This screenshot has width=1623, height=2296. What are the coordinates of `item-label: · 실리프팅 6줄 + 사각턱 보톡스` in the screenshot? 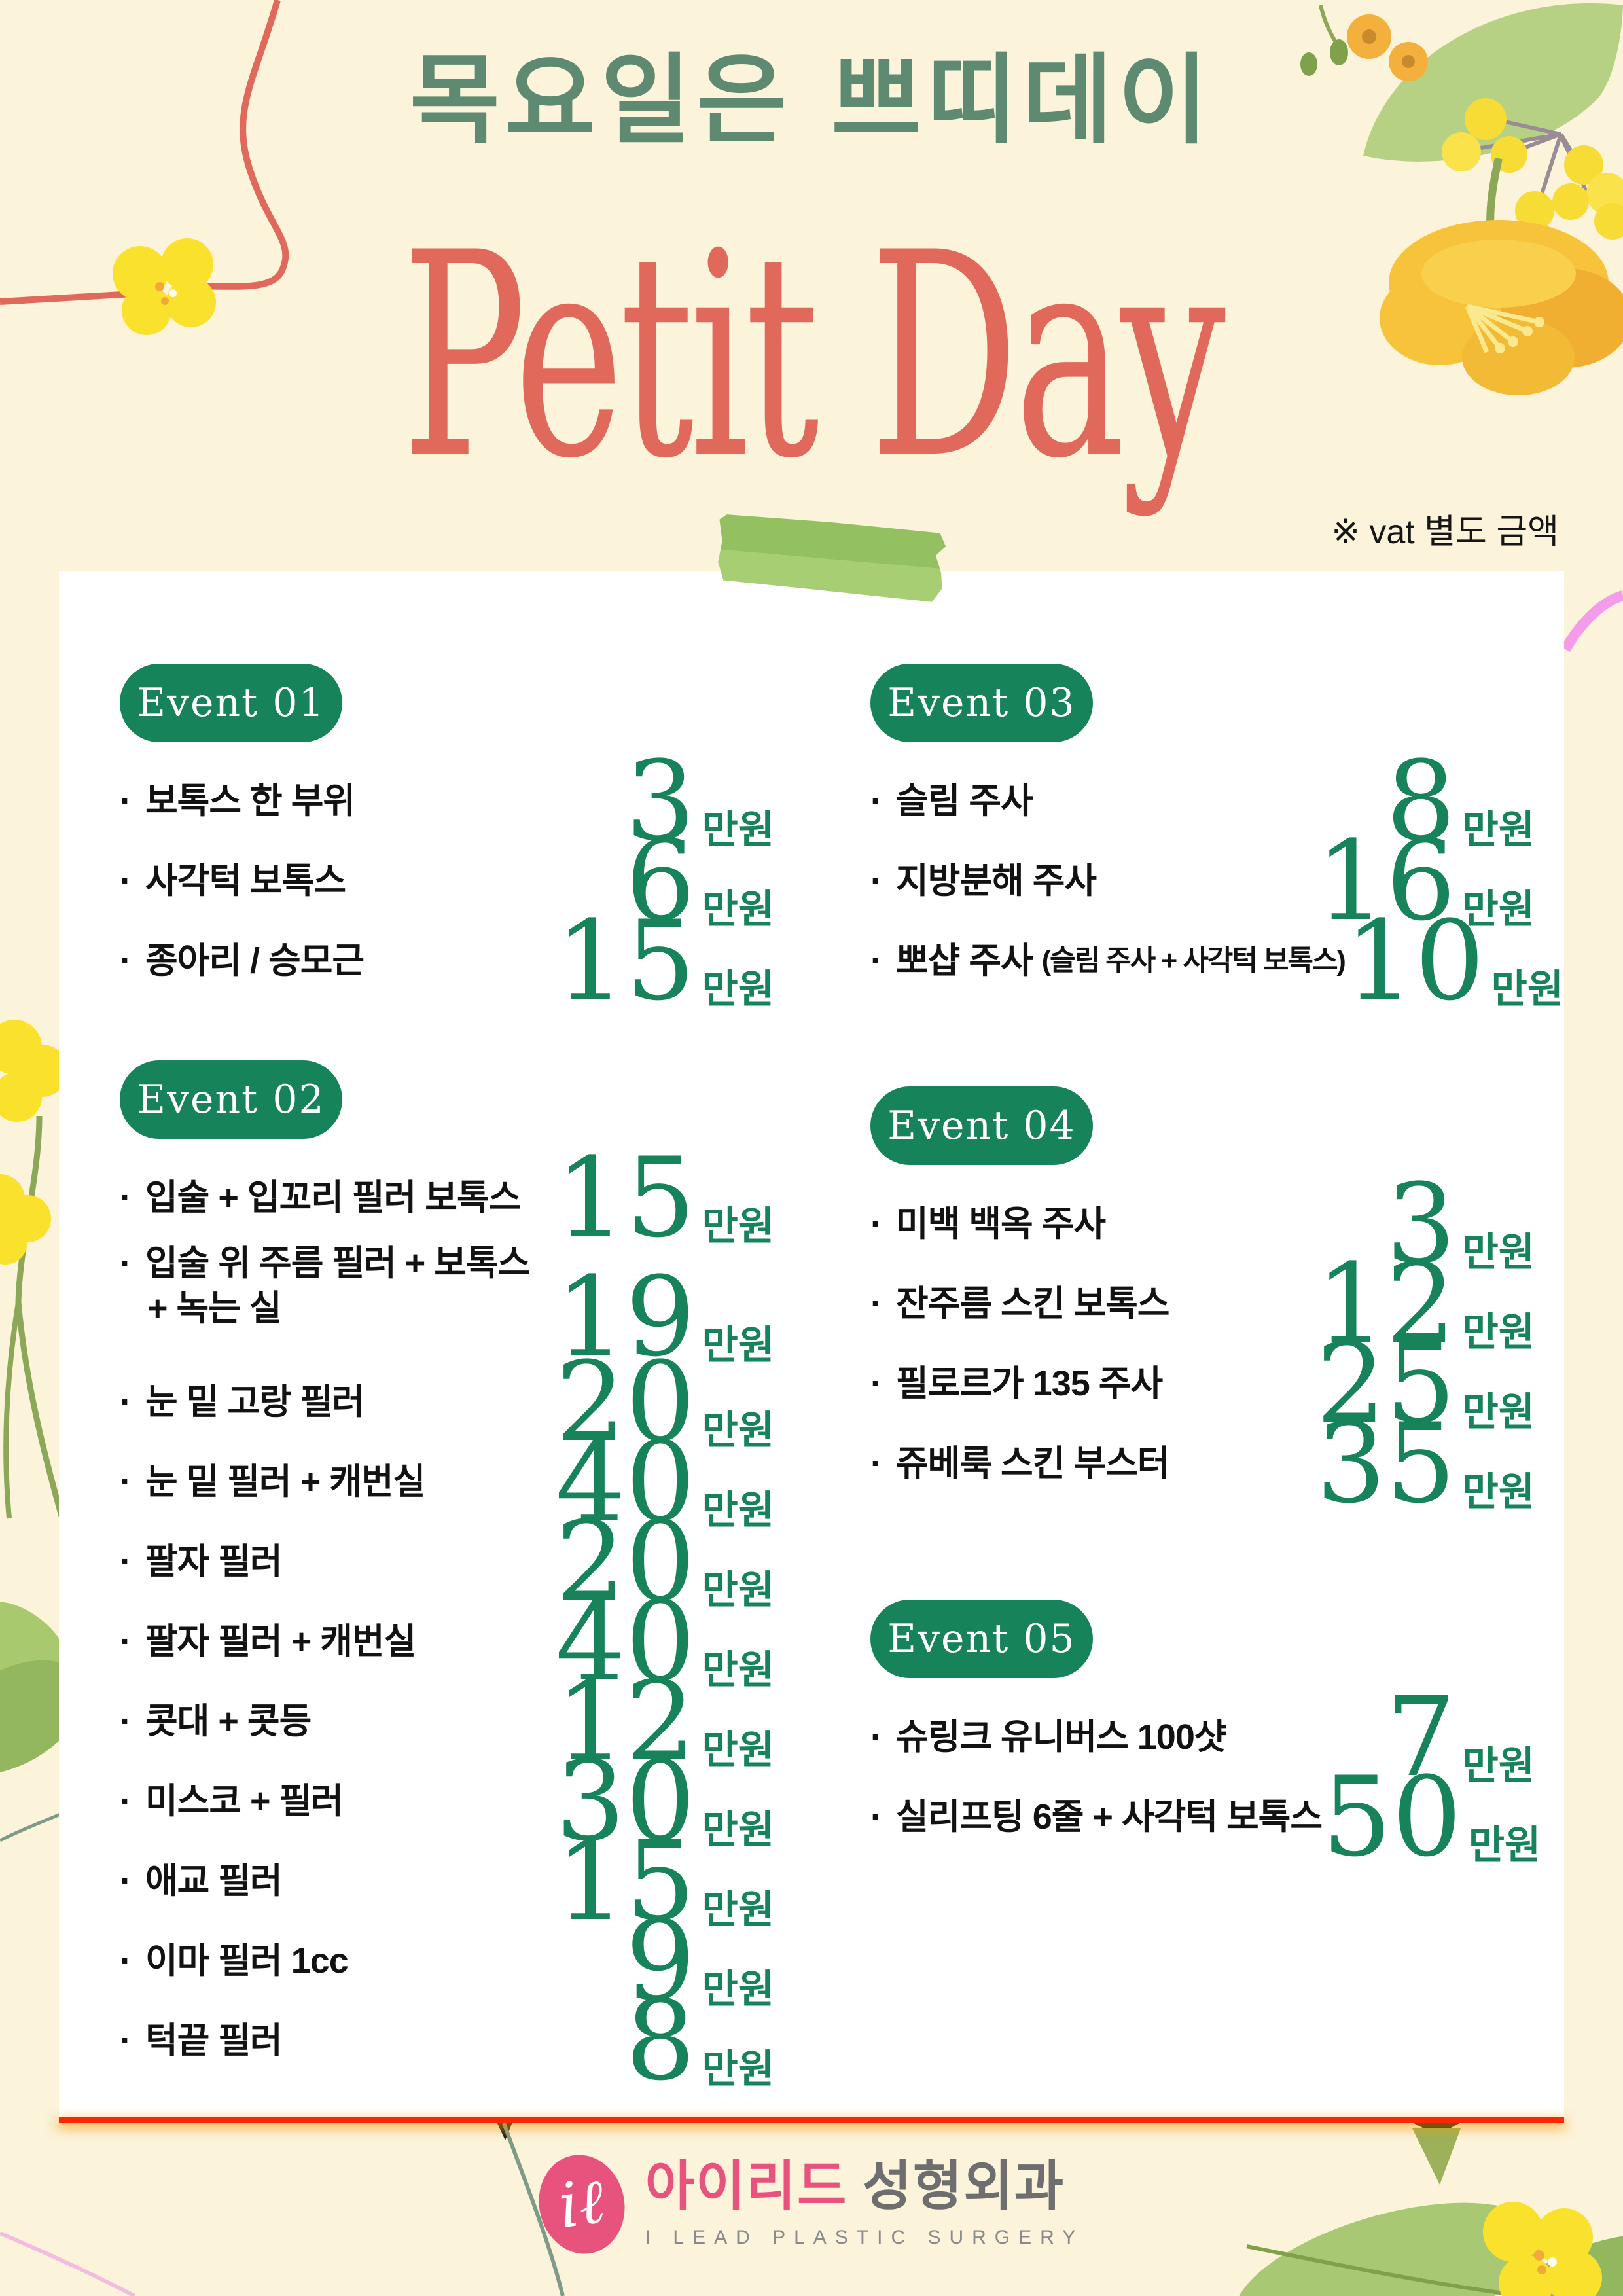 It's located at (1096, 1817).